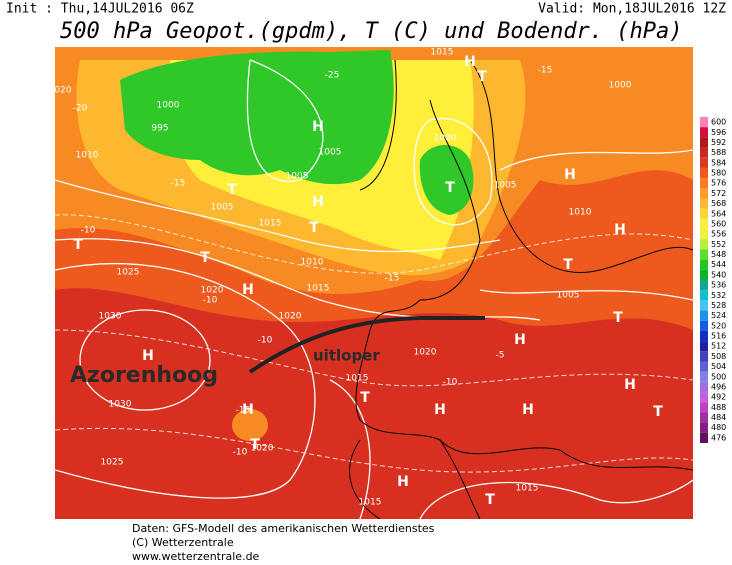 Image resolution: width=732 pixels, height=565 pixels. I want to click on colorbar-label: 480, so click(718, 427).